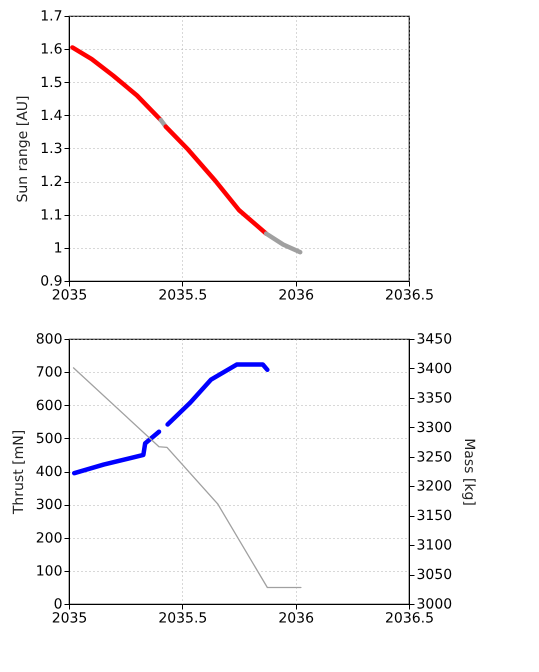 The image size is (539, 672). Describe the element at coordinates (434, 604) in the screenshot. I see `y2-tick-label: 3000` at that location.